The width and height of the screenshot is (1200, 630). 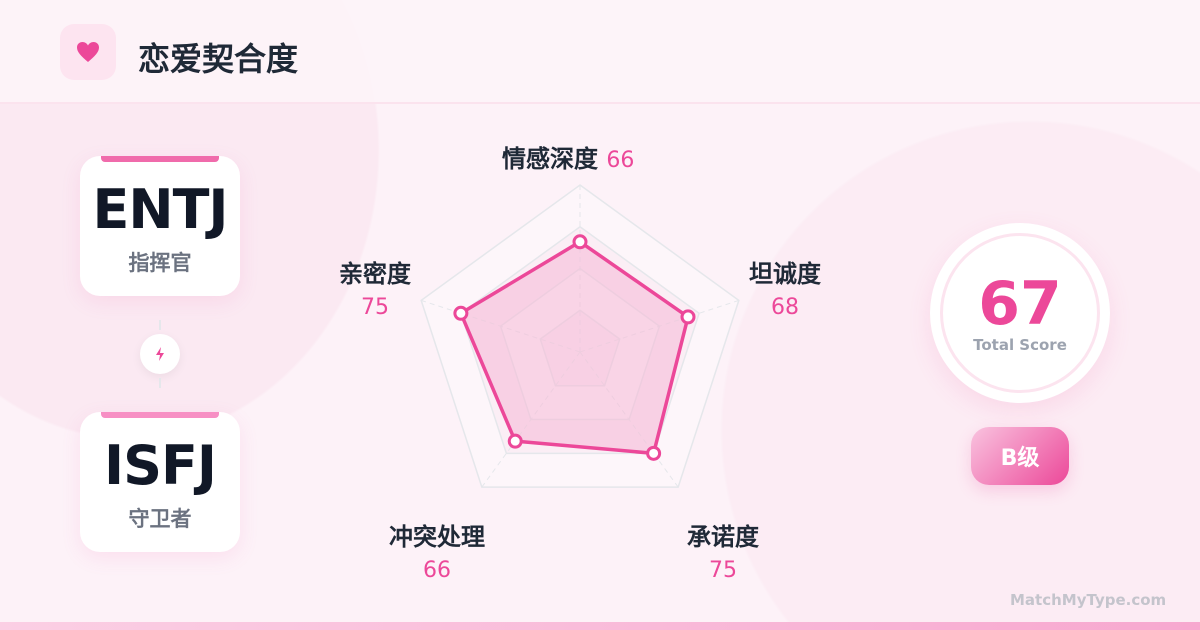 I want to click on axis-label-4: 亲密度 75, so click(x=375, y=287).